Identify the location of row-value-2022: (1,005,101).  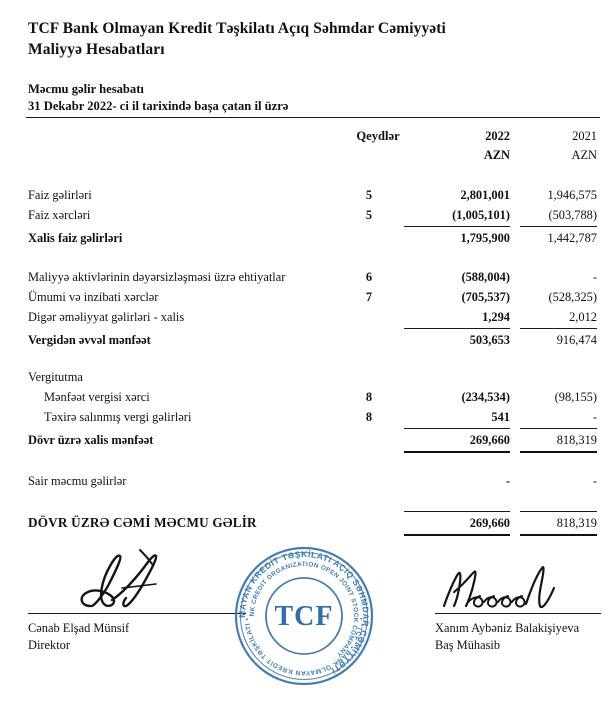
(481, 215).